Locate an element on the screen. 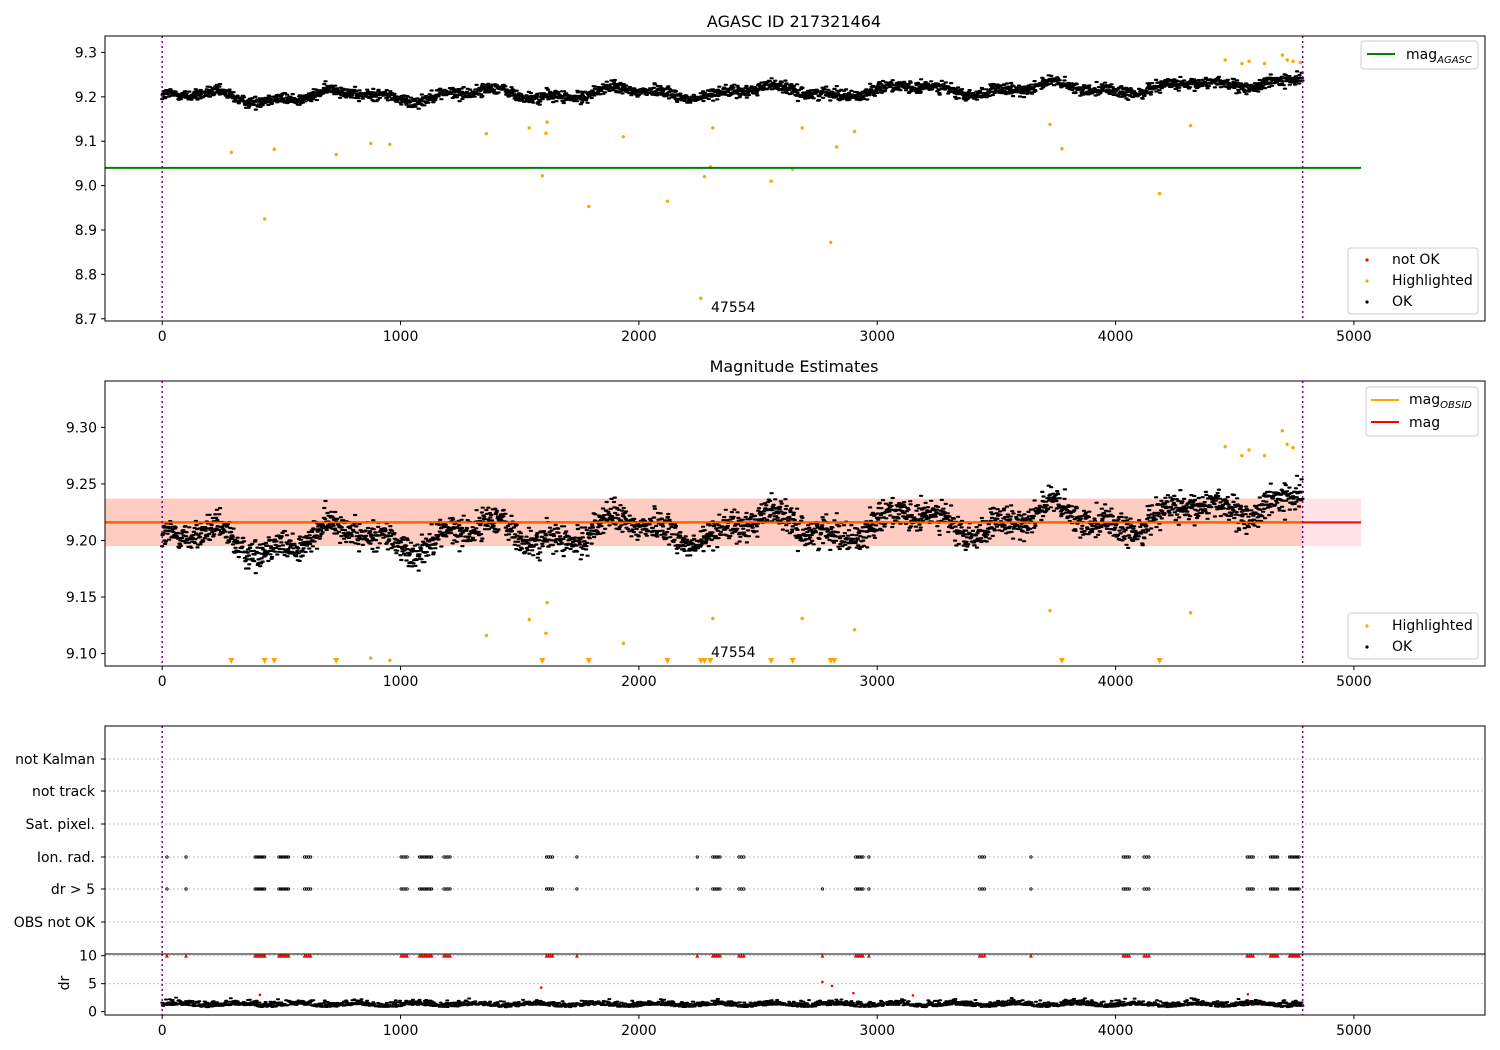 Image resolution: width=1500 pixels, height=1050 pixels. x-tick-label: 5000 is located at coordinates (1354, 682).